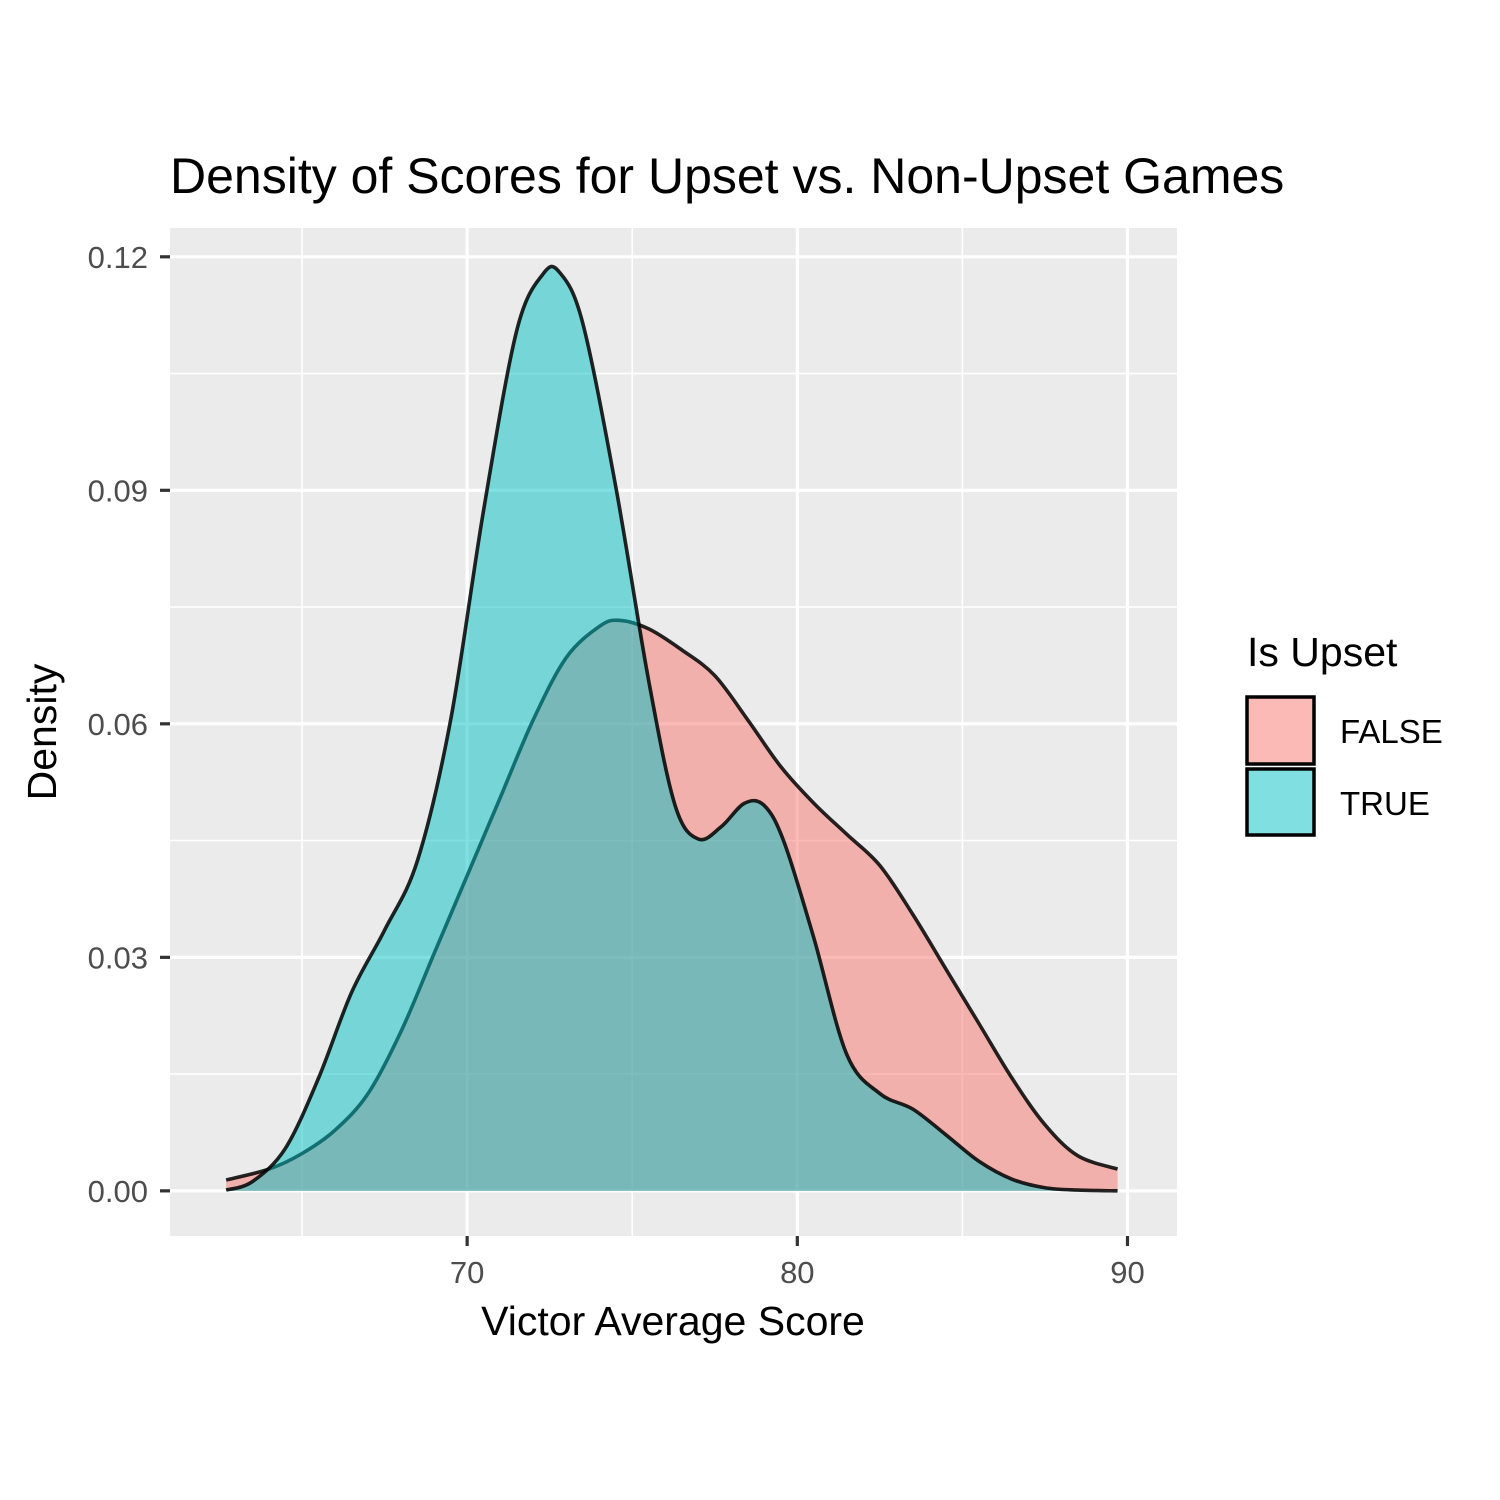  Describe the element at coordinates (1127, 1272) in the screenshot. I see `x-tick-label: 90` at that location.